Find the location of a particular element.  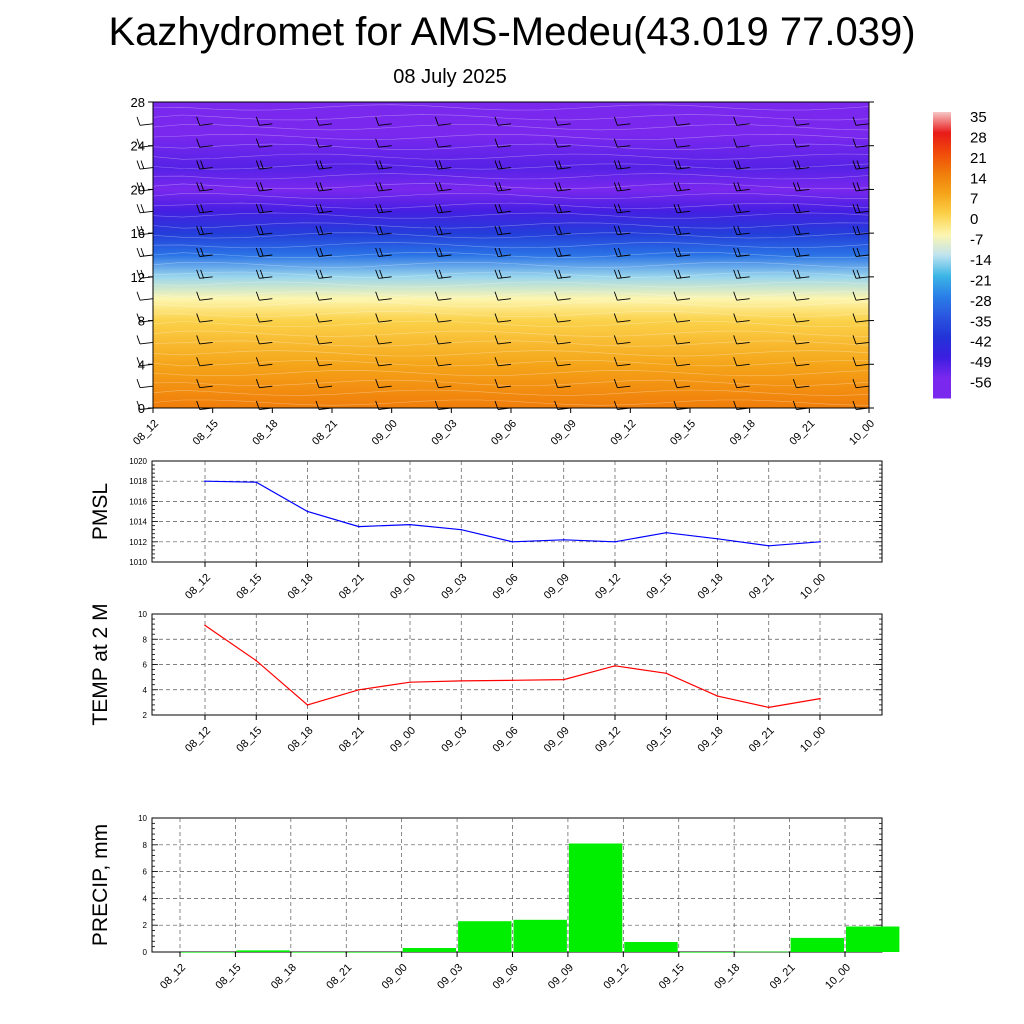

x-tick-label: 10_00 is located at coordinates (813, 587).